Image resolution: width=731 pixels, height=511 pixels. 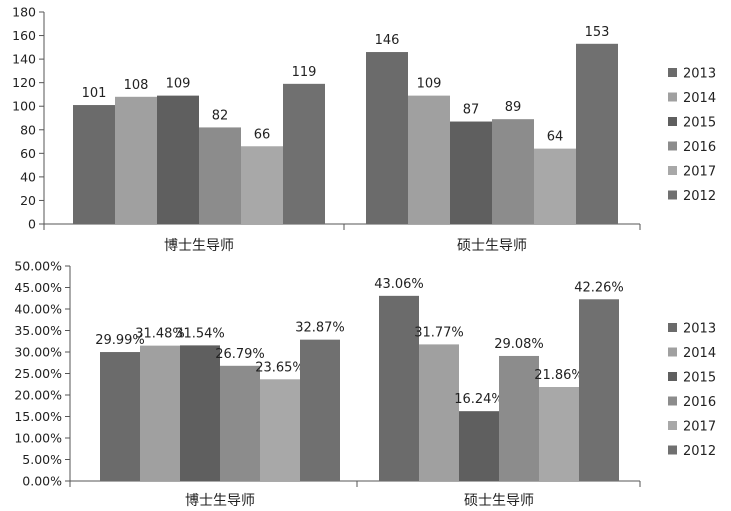 I want to click on y-tick-label: 15.00%, so click(x=38, y=416).